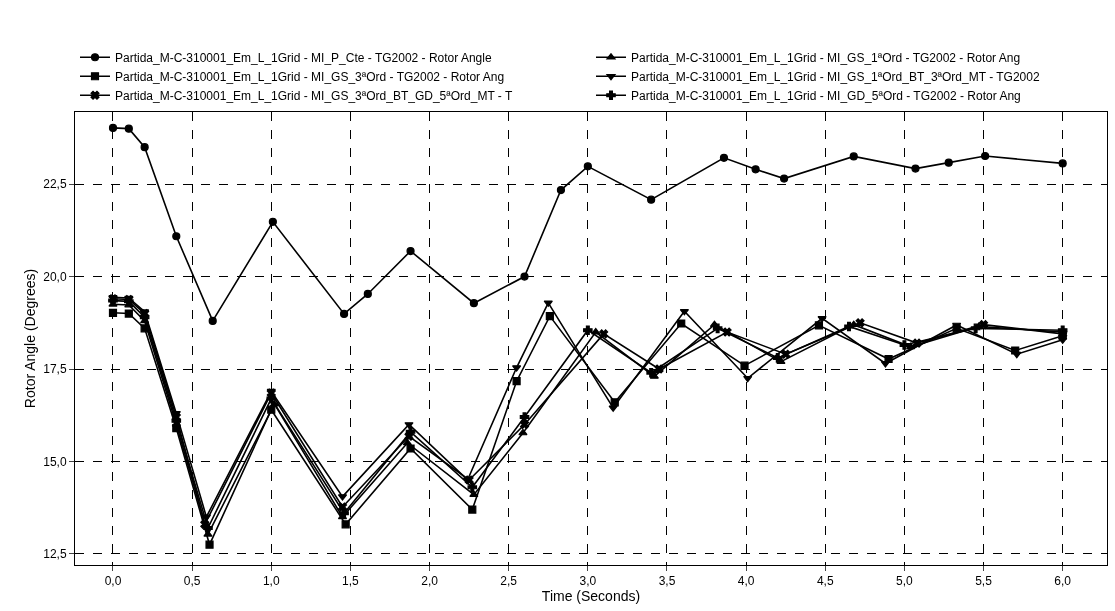 The width and height of the screenshot is (1115, 611). What do you see at coordinates (588, 581) in the screenshot?
I see `x-tick-label: 3,0` at bounding box center [588, 581].